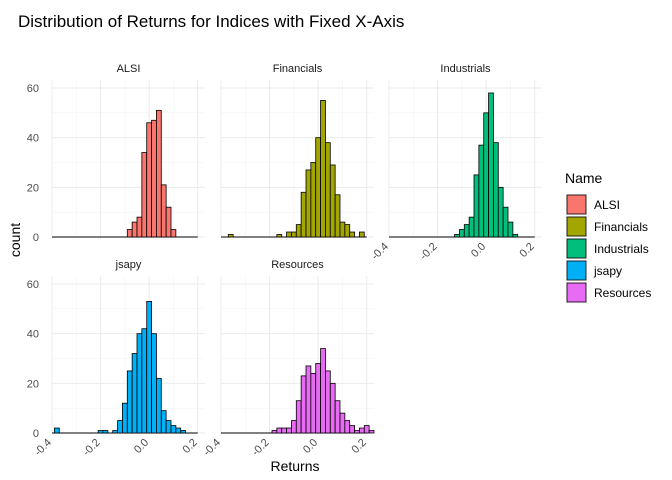 This screenshot has width=672, height=480. I want to click on x-tick-label: -0.4, so click(212, 448).